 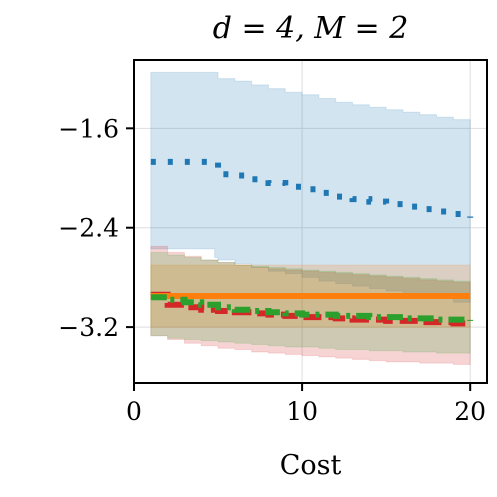 What do you see at coordinates (88, 327) in the screenshot?
I see `y-tick-label: −3.2` at bounding box center [88, 327].